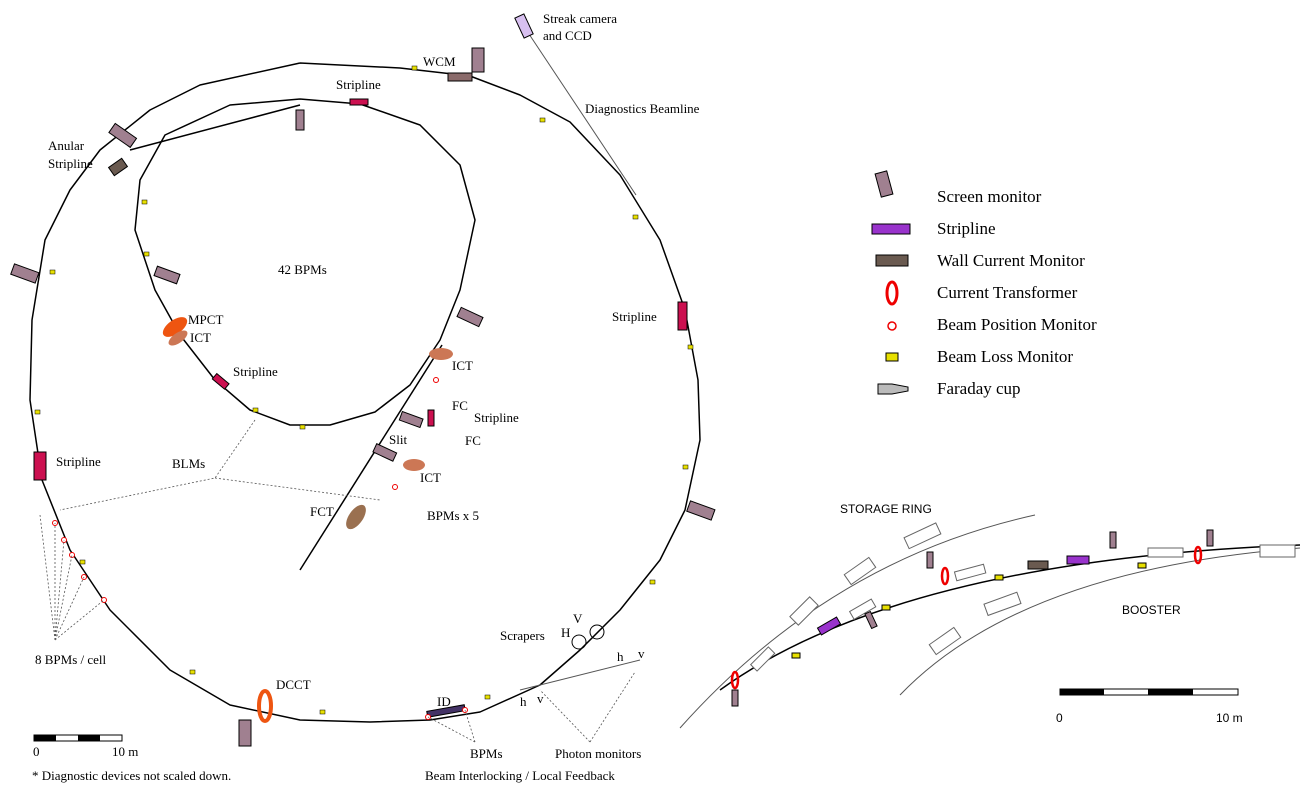  I want to click on mpct, so click(175, 327).